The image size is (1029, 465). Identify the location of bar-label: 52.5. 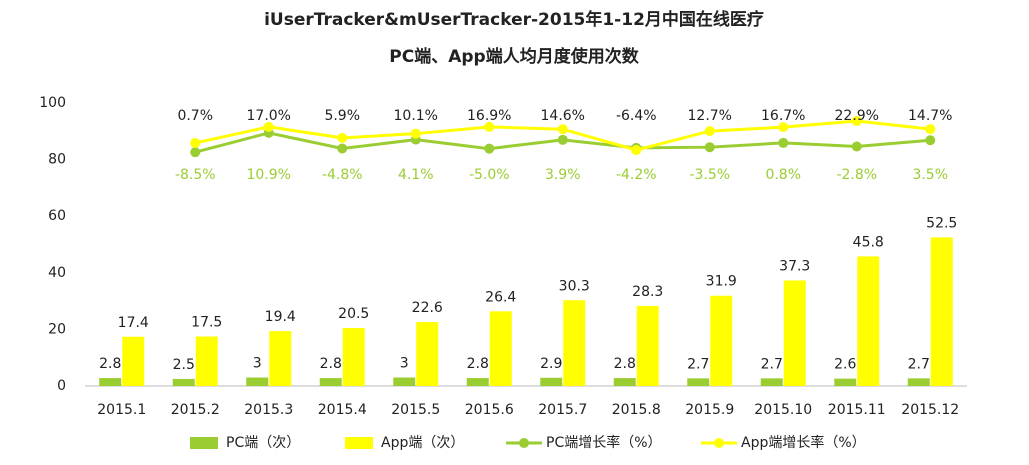
(941, 223).